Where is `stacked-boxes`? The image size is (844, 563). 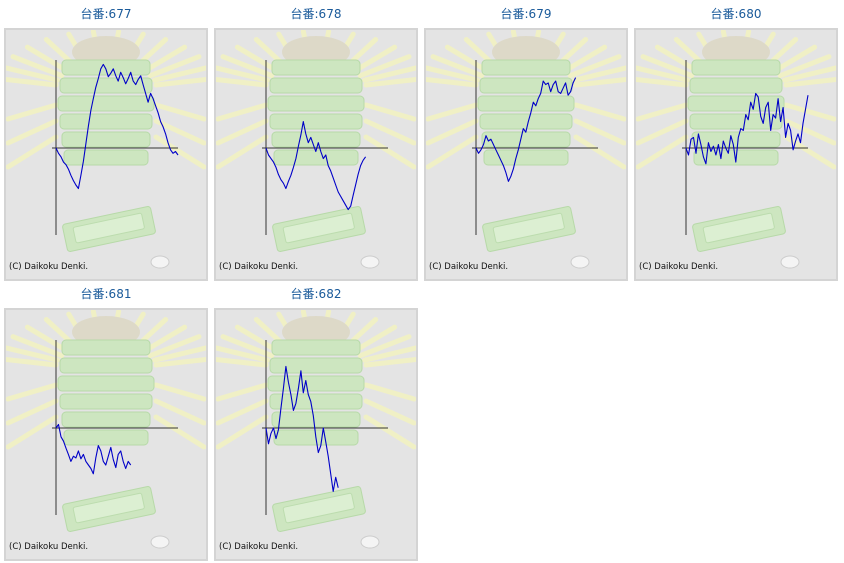 stacked-boxes is located at coordinates (106, 392).